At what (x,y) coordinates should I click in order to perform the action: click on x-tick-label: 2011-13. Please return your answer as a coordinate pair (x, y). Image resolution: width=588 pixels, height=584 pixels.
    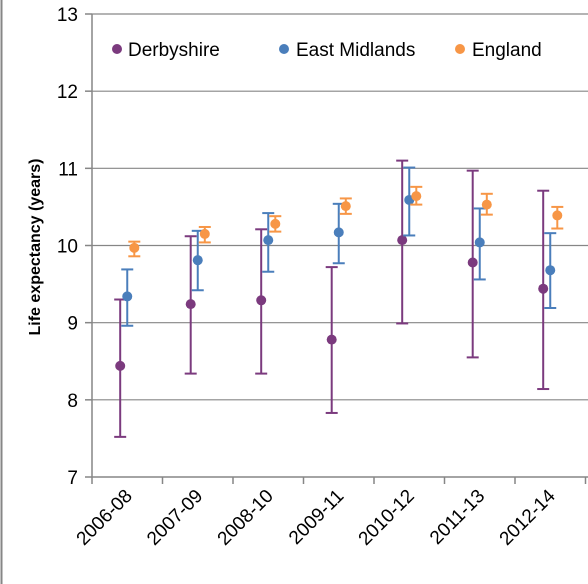
    Looking at the image, I should click on (457, 517).